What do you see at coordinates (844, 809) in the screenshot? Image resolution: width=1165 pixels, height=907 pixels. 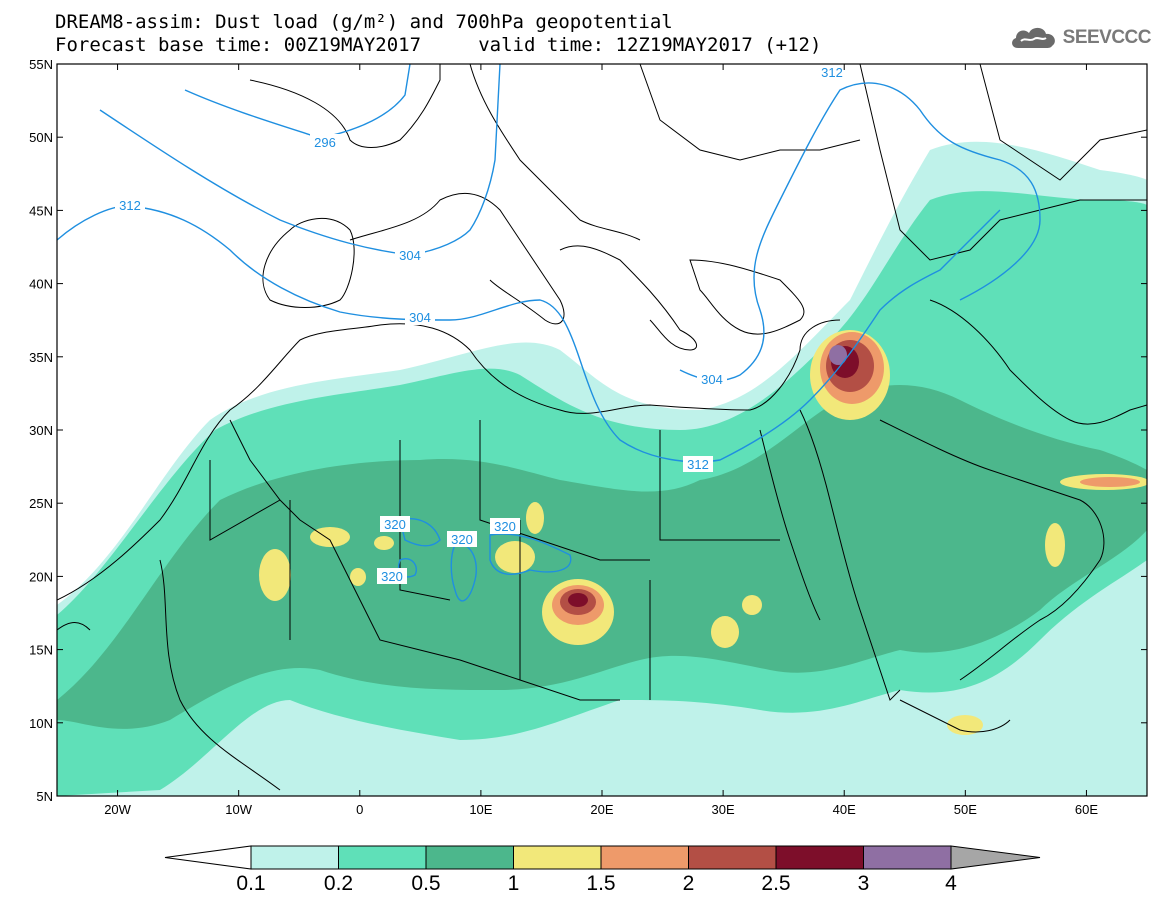 I see `lon-tick-label: 40E` at bounding box center [844, 809].